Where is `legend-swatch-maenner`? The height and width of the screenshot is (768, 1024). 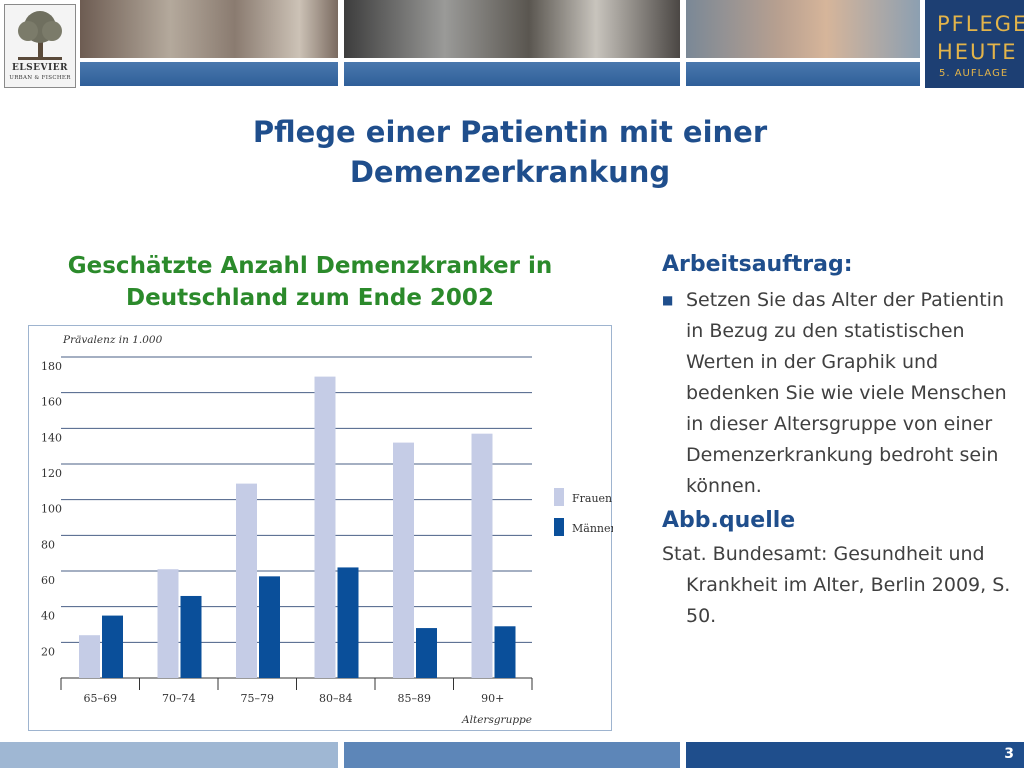
legend-swatch-maenner is located at coordinates (559, 527).